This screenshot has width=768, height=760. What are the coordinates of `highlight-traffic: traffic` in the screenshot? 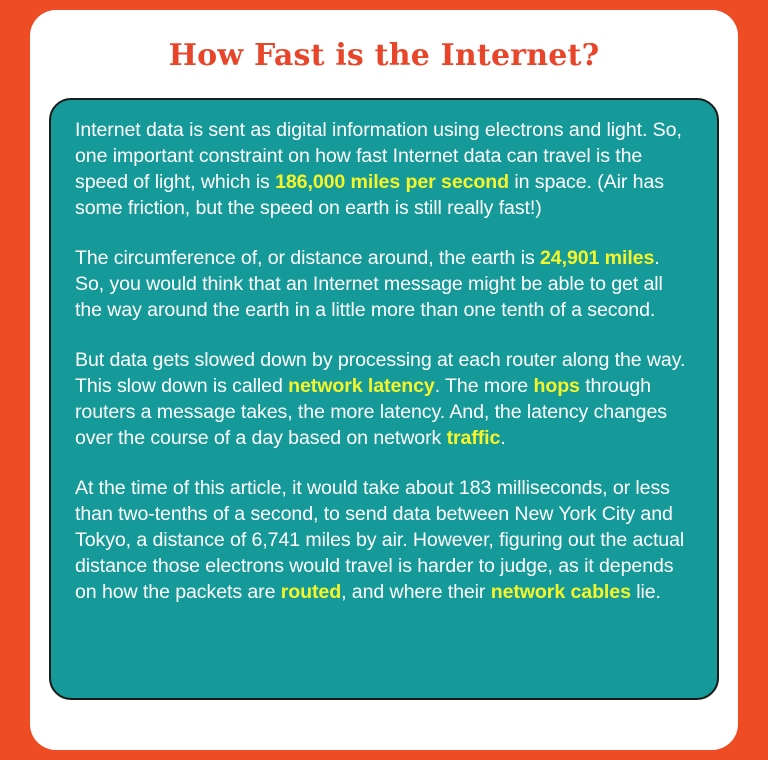 It's located at (473, 438).